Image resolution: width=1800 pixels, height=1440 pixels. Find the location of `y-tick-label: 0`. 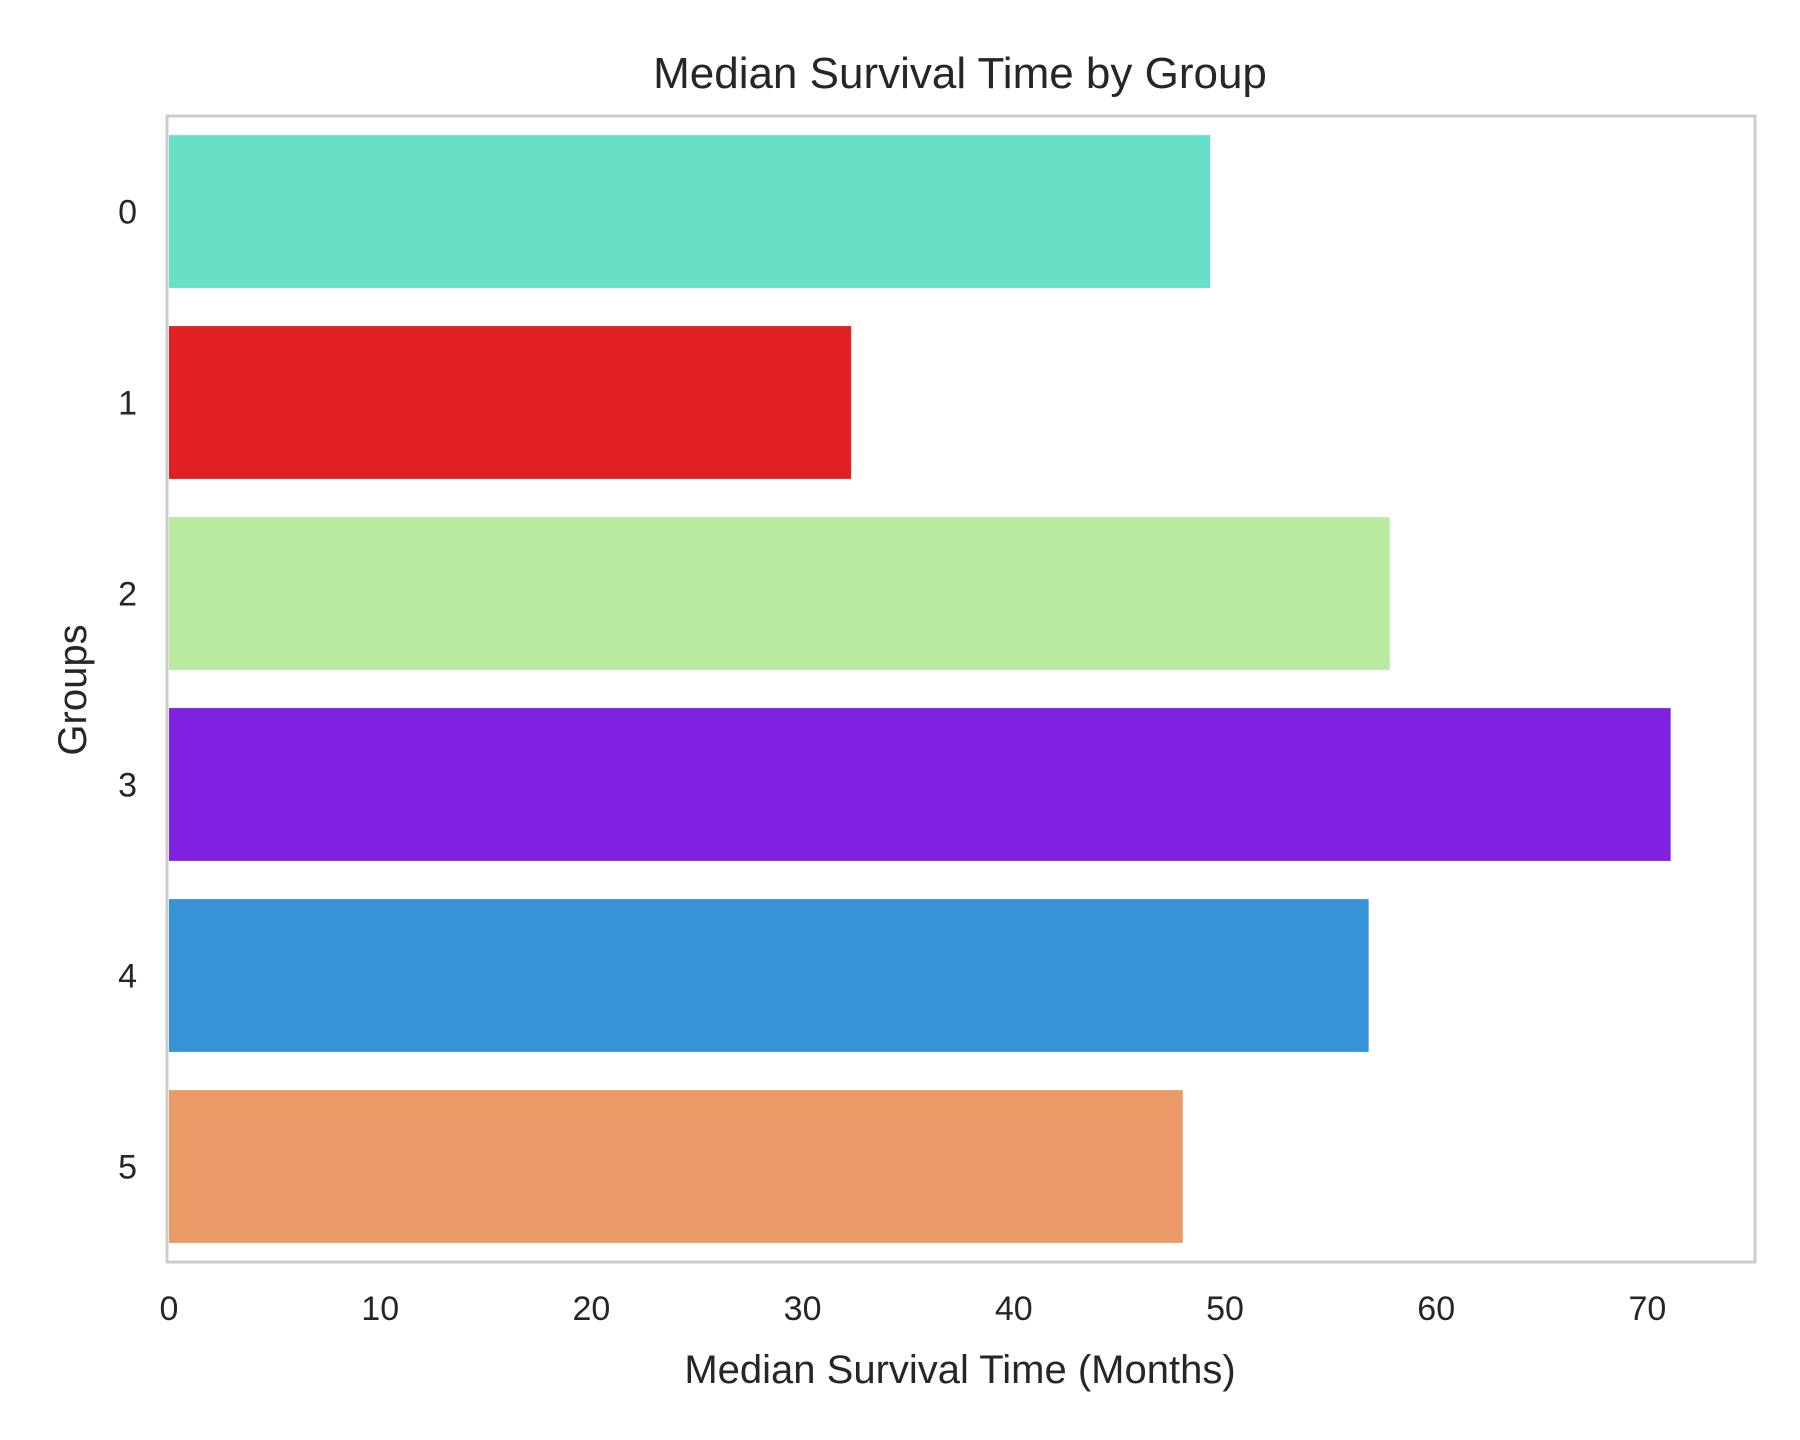

y-tick-label: 0 is located at coordinates (127, 213).